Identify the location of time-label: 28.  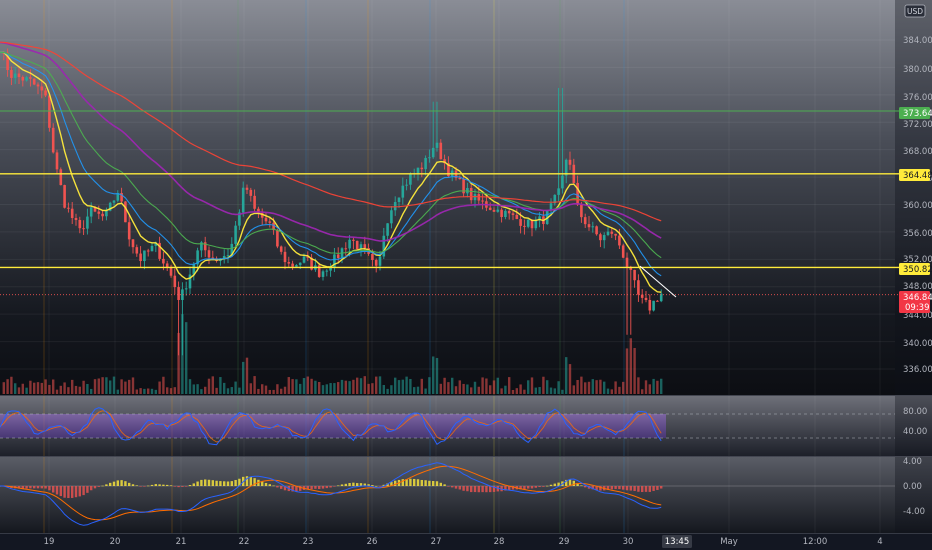
(499, 542).